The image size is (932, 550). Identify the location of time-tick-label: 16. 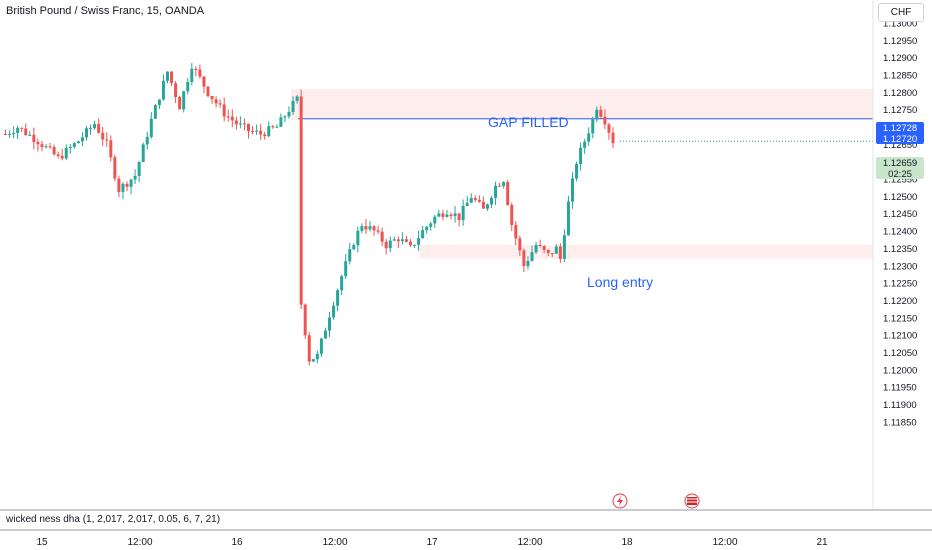
(237, 542).